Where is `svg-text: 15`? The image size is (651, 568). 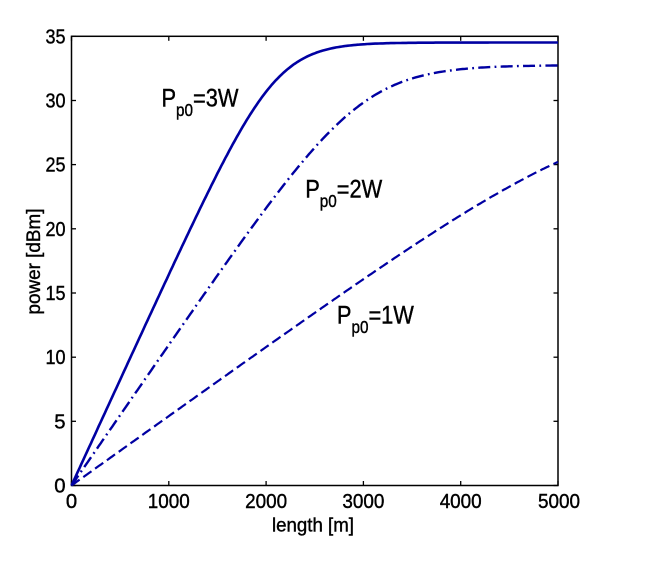
svg-text: 15 is located at coordinates (56, 294).